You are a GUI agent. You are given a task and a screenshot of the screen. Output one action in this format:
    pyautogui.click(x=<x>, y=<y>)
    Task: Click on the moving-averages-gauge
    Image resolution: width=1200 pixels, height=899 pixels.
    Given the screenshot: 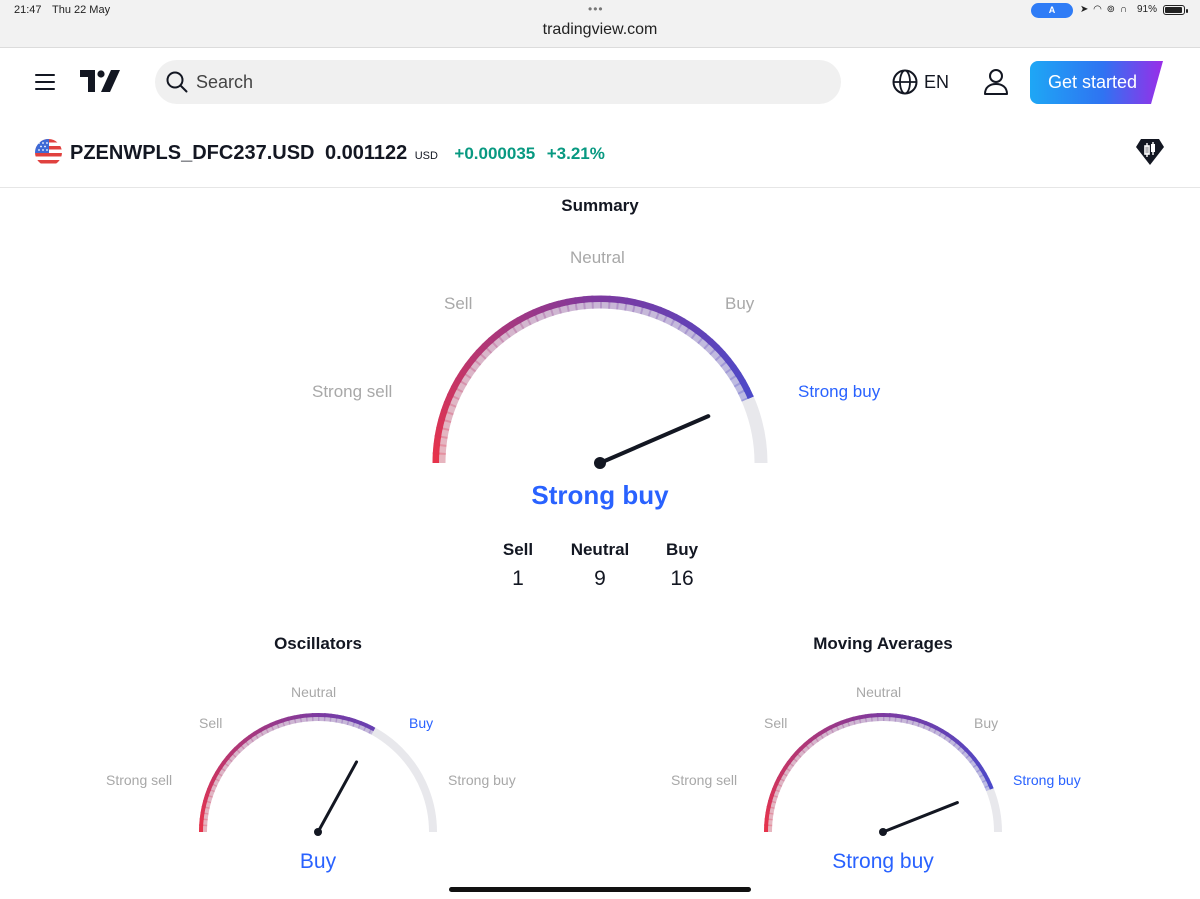 What is the action you would take?
    pyautogui.click(x=883, y=774)
    